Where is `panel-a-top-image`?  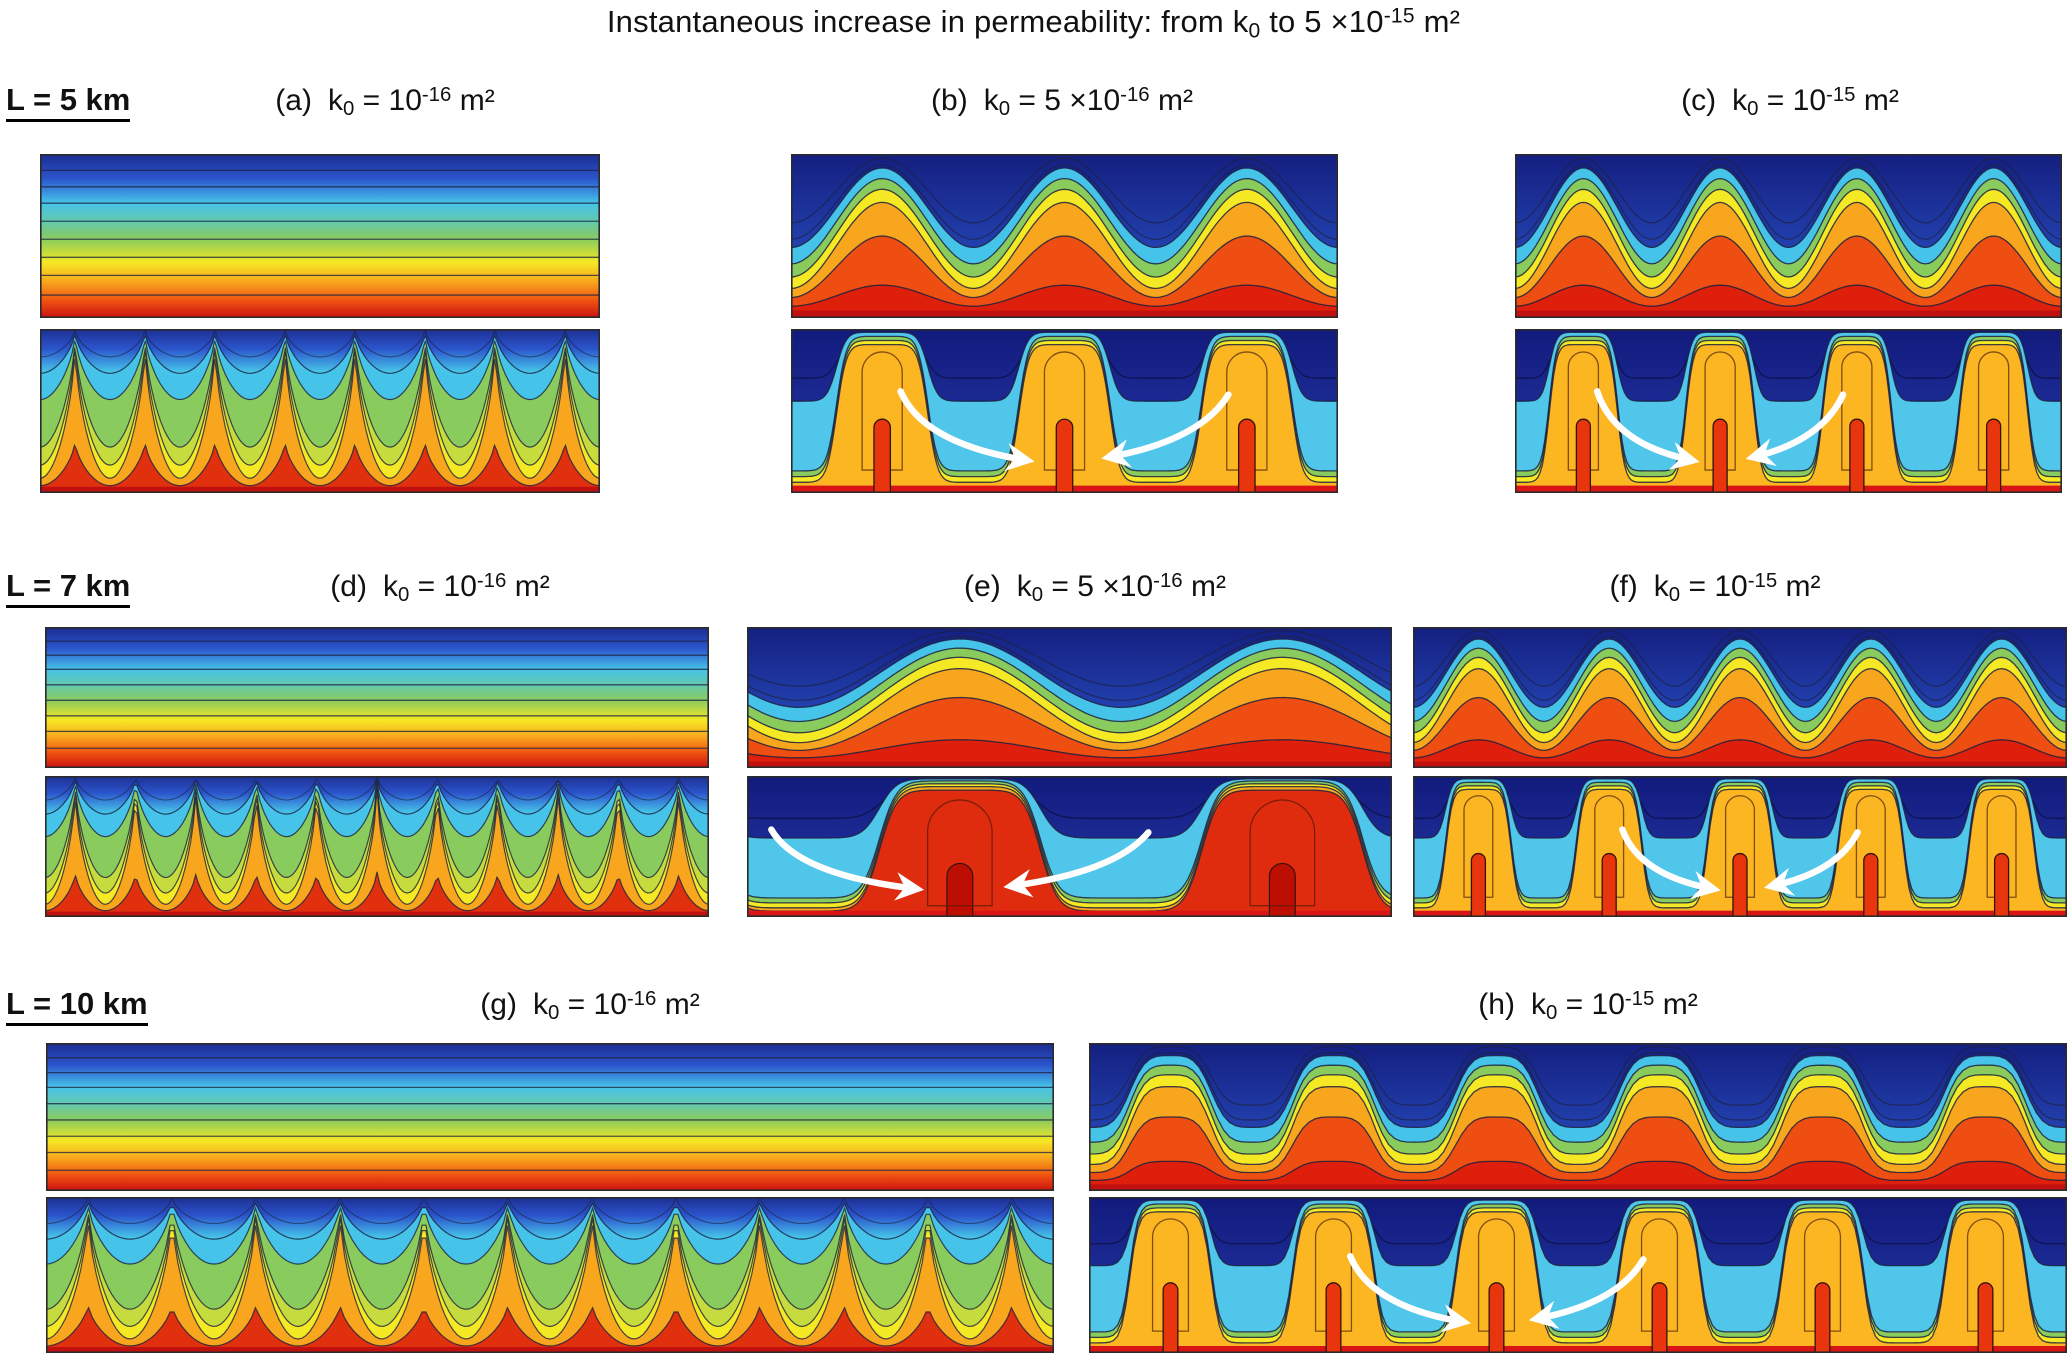 panel-a-top-image is located at coordinates (320, 236).